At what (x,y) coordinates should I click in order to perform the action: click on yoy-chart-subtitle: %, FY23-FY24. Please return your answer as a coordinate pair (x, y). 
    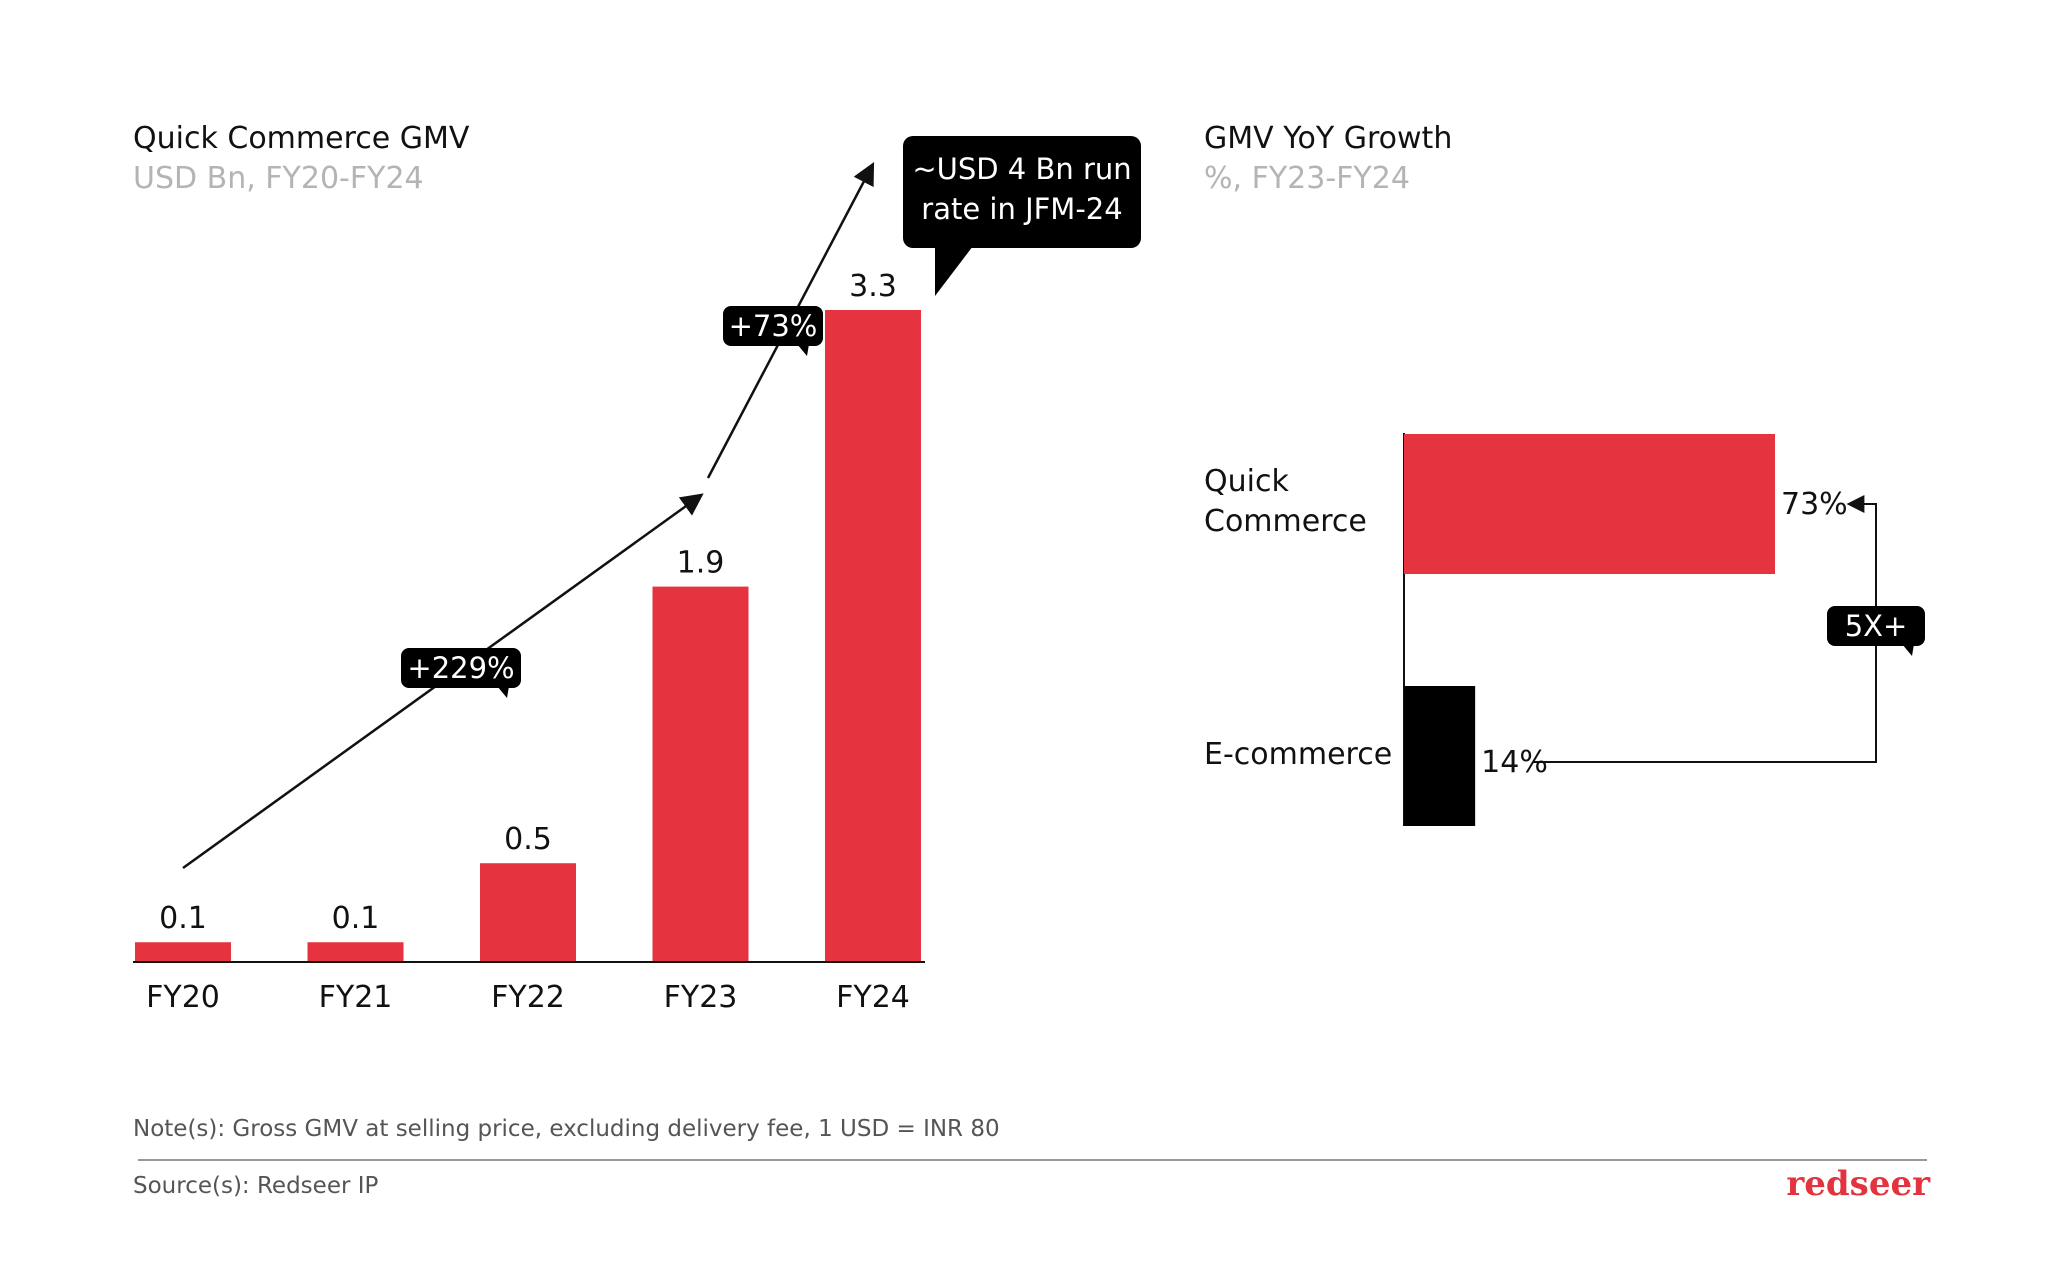
    Looking at the image, I should click on (1307, 178).